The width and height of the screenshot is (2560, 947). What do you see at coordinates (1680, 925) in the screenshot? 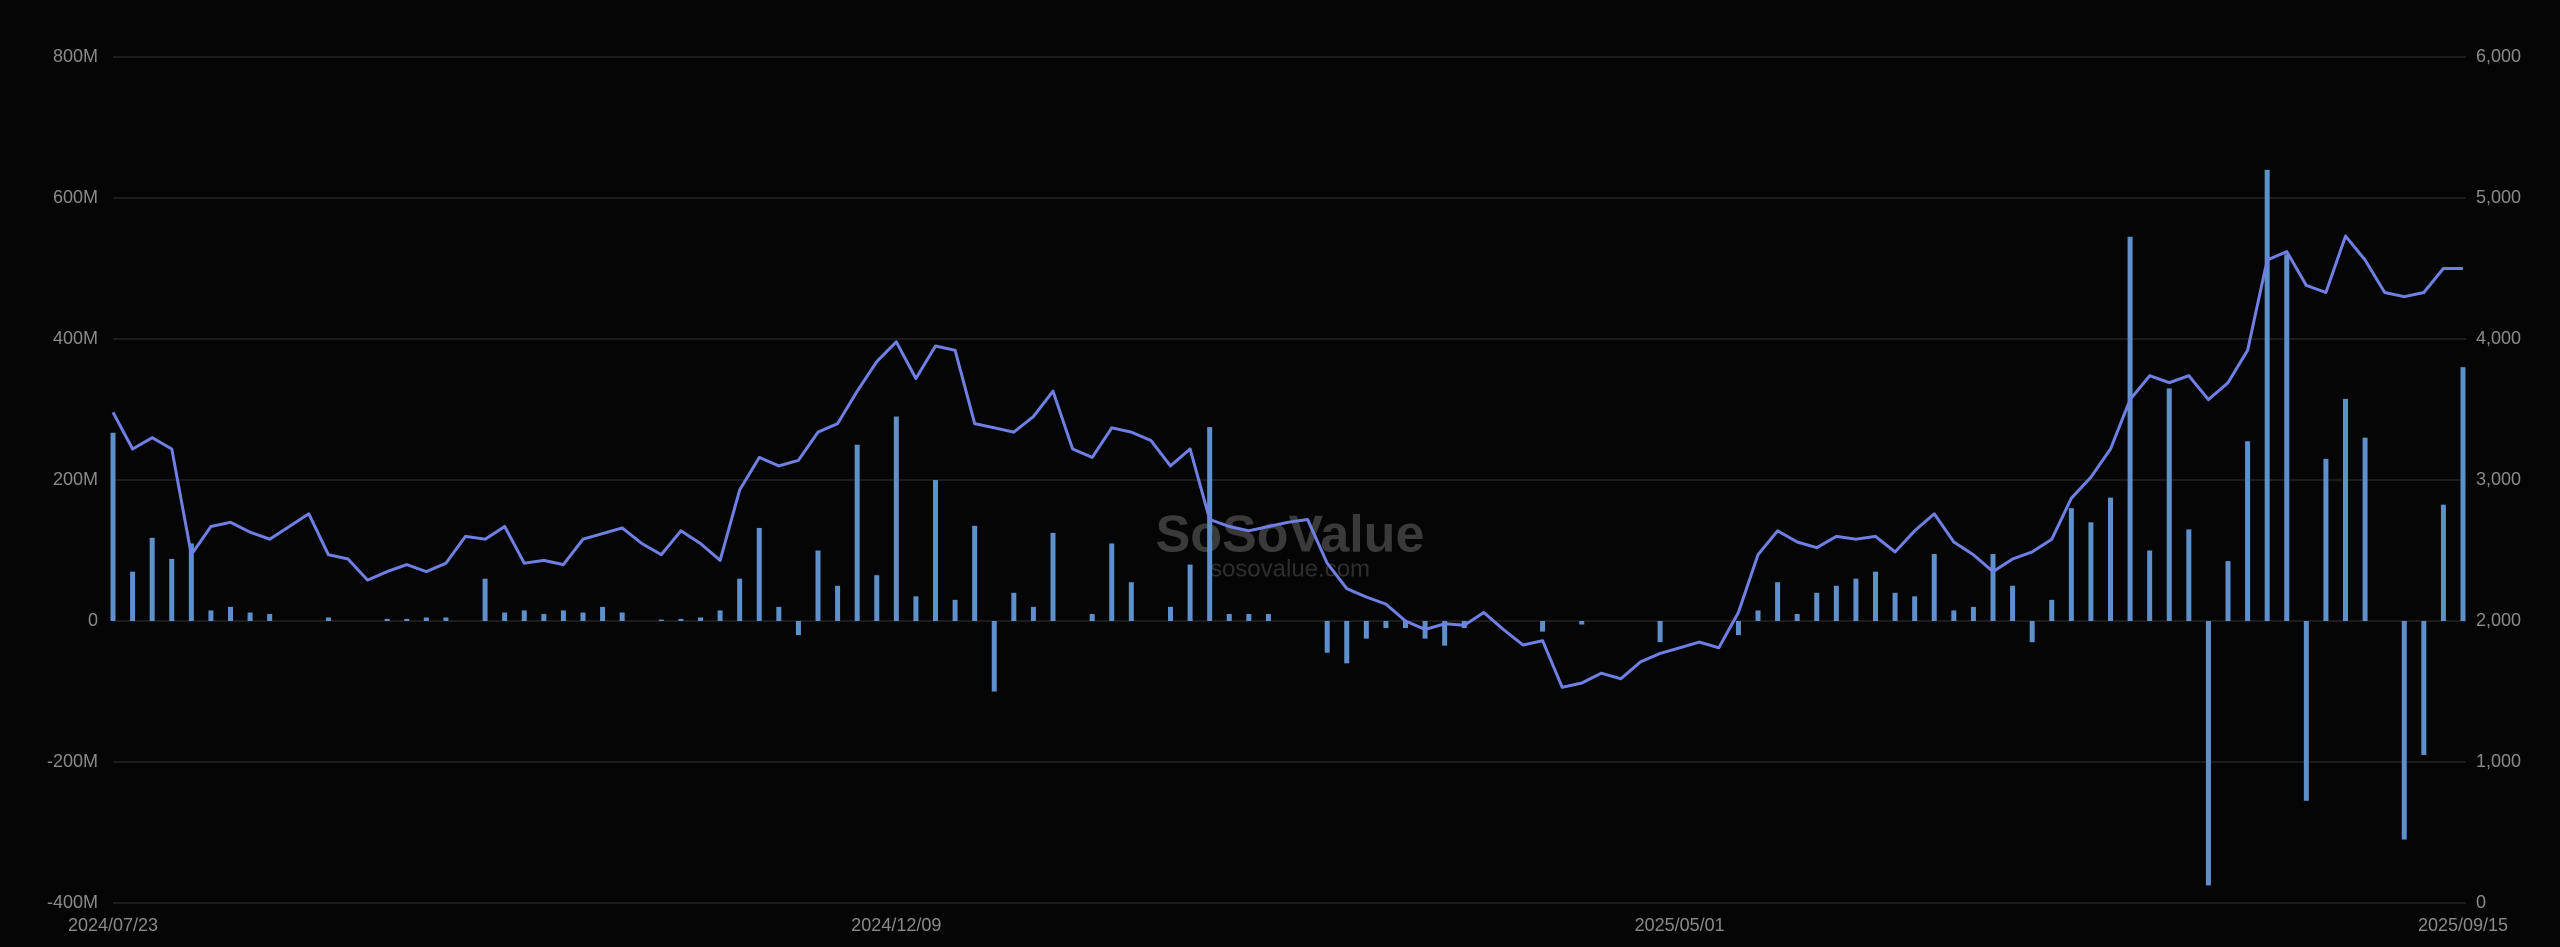
I see `x-tick-label: 2025/05/01` at bounding box center [1680, 925].